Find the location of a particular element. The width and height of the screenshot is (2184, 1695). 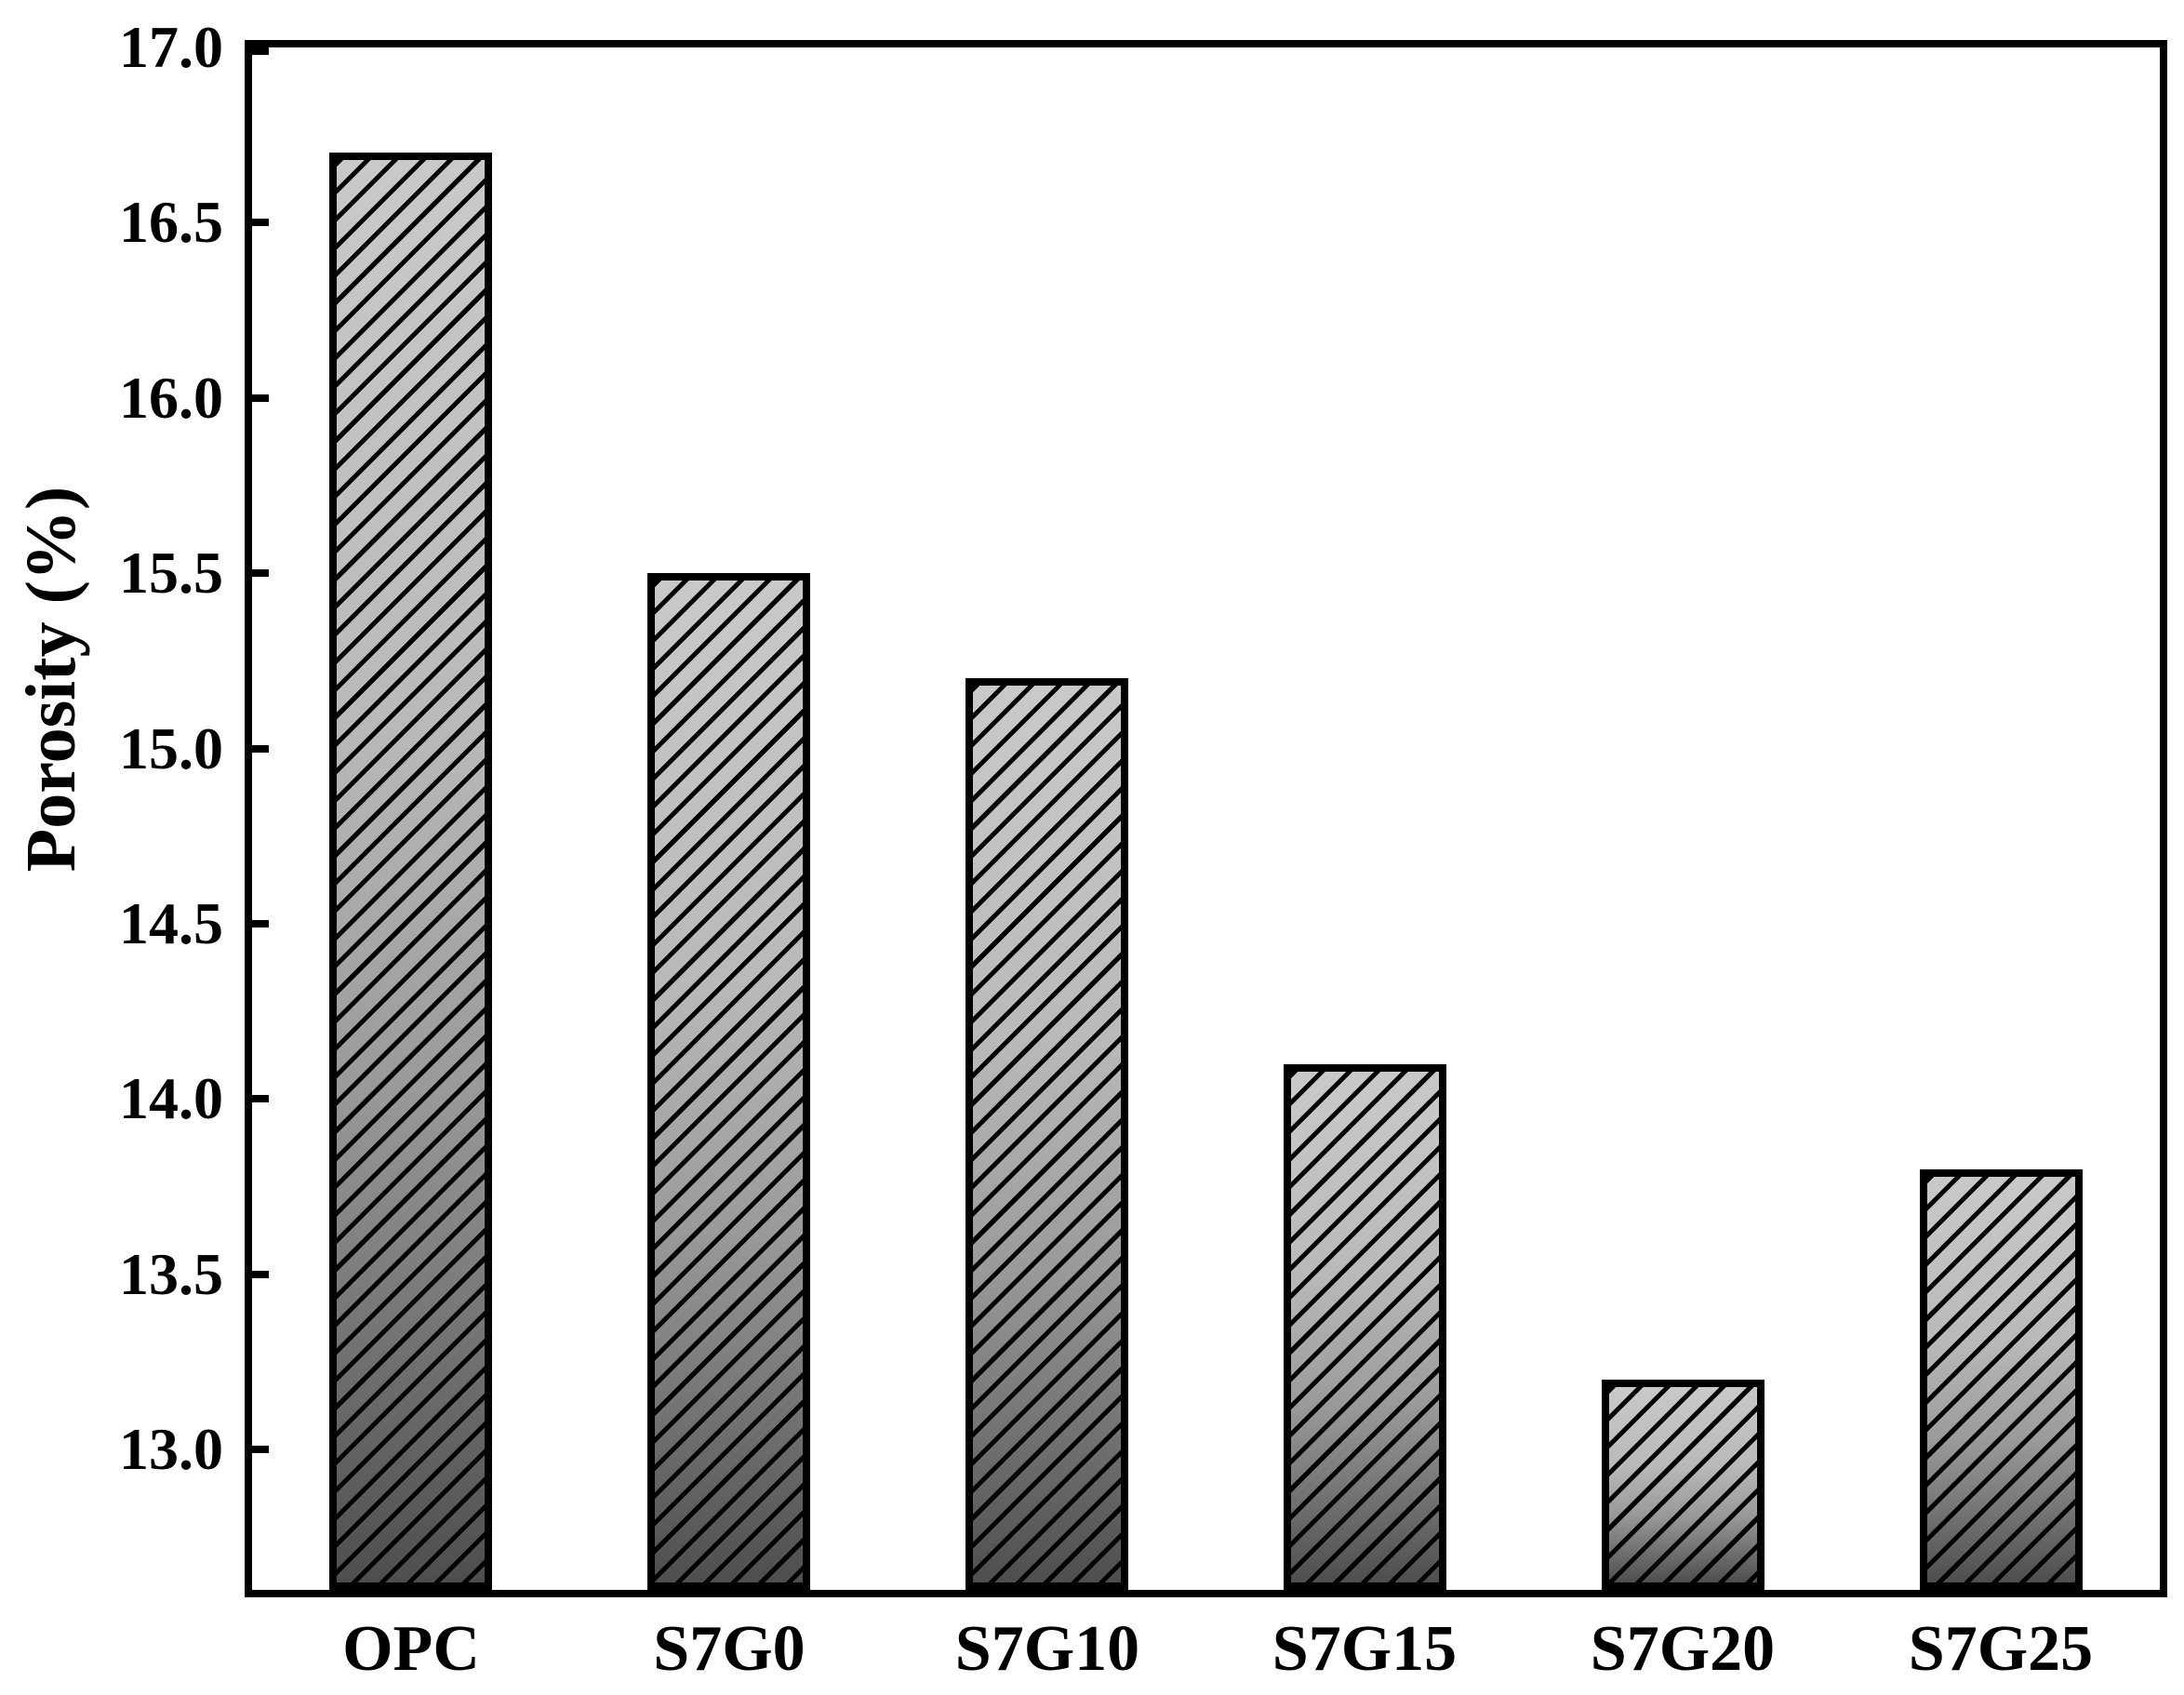

y-tick-label: 16.0 is located at coordinates (171, 398).